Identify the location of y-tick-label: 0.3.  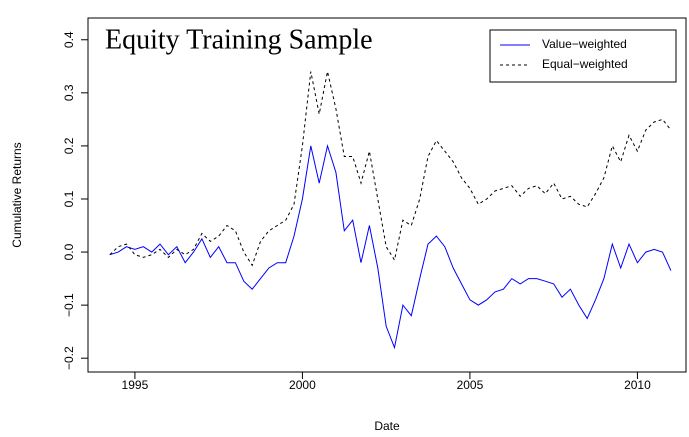
(69, 92).